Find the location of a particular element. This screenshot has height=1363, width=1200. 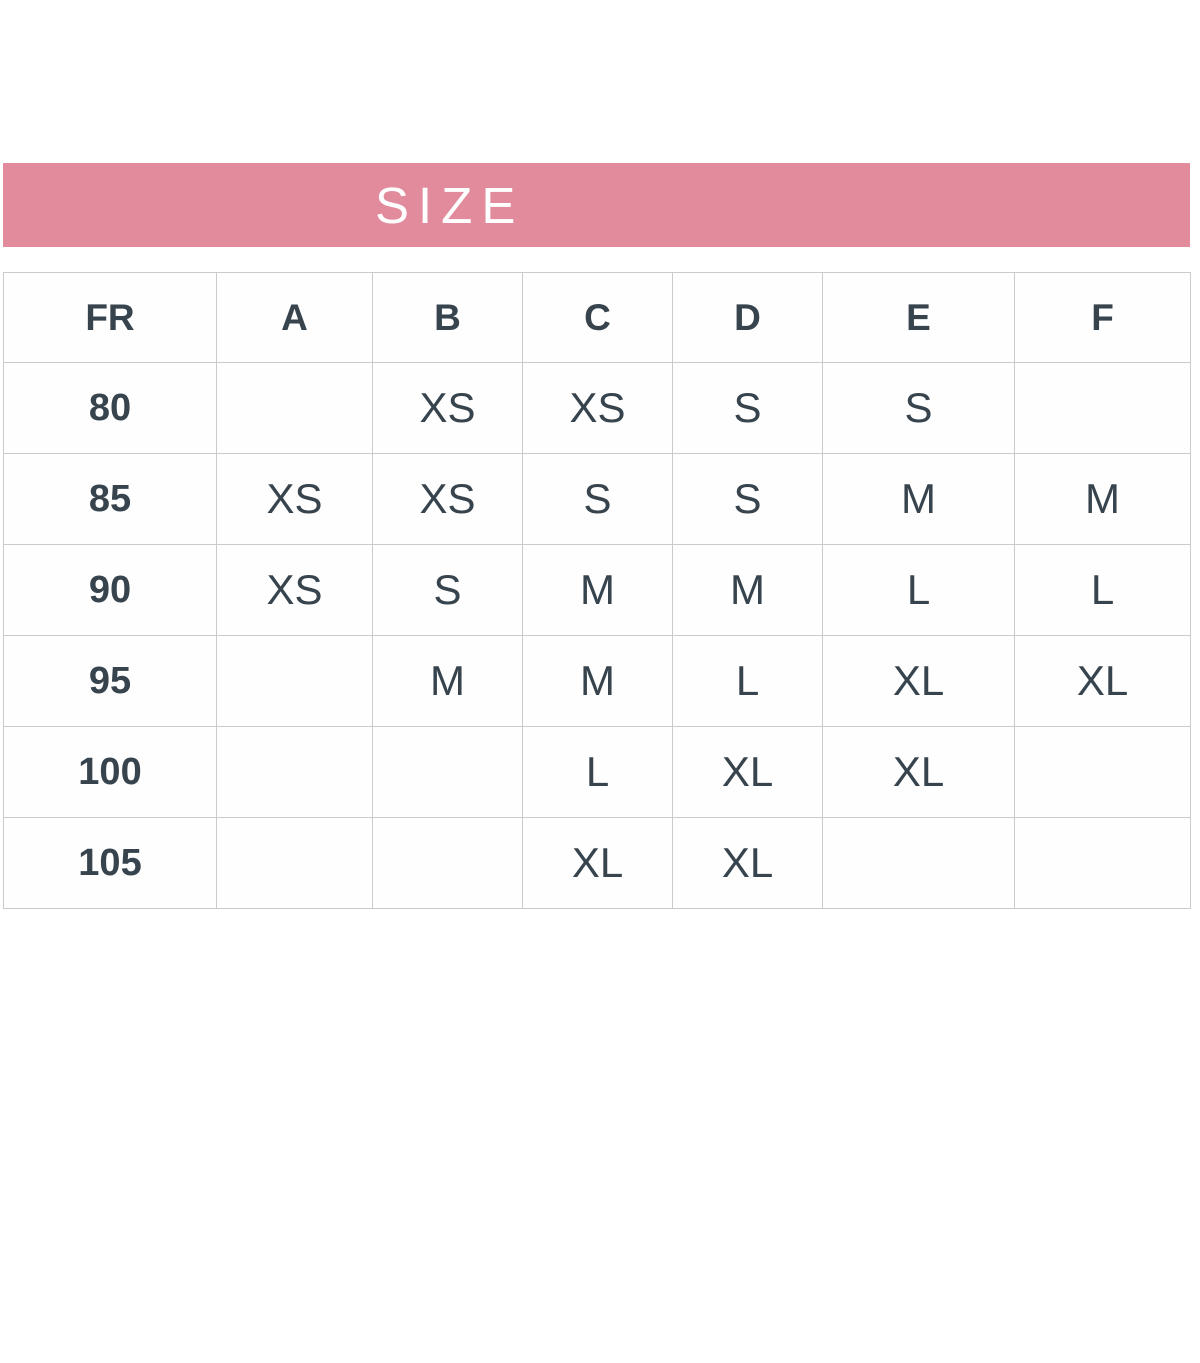

column-header-c: C is located at coordinates (597, 317).